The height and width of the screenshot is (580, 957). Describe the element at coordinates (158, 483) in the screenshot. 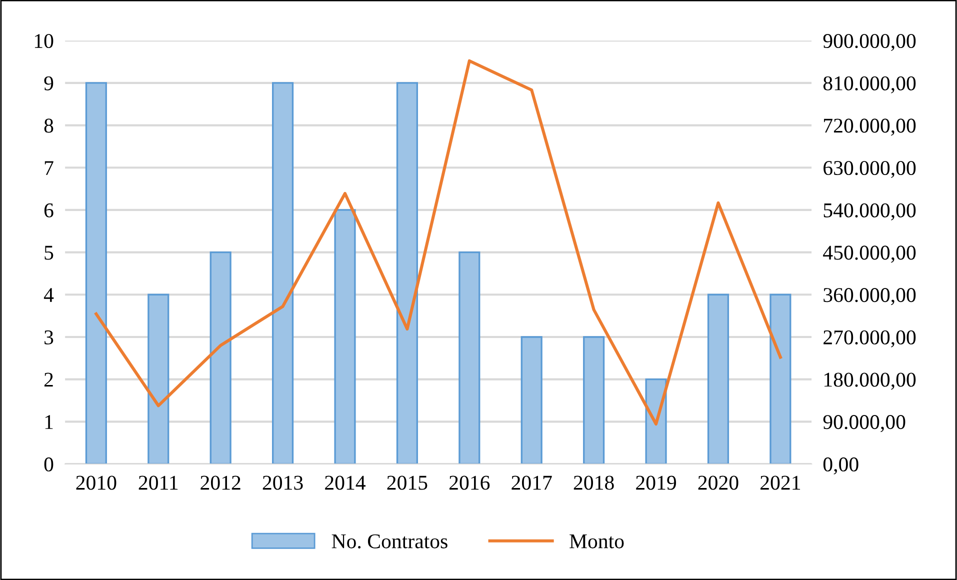

I see `x-tick-label: 2011` at that location.